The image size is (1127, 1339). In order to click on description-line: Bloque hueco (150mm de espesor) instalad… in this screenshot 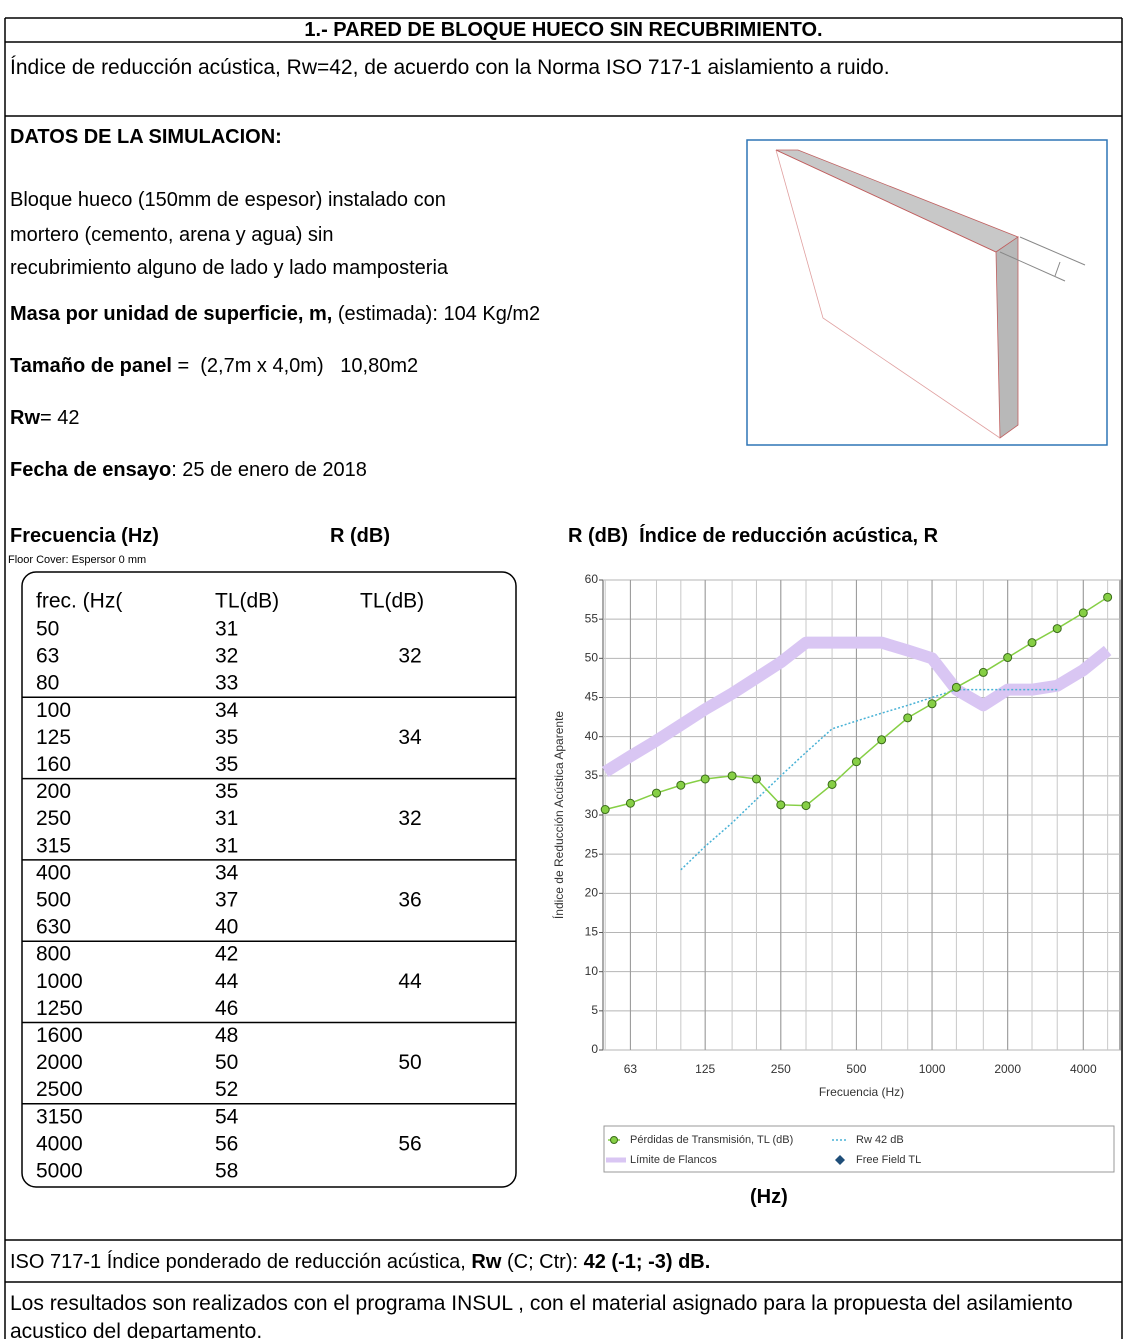, I will do `click(228, 200)`.